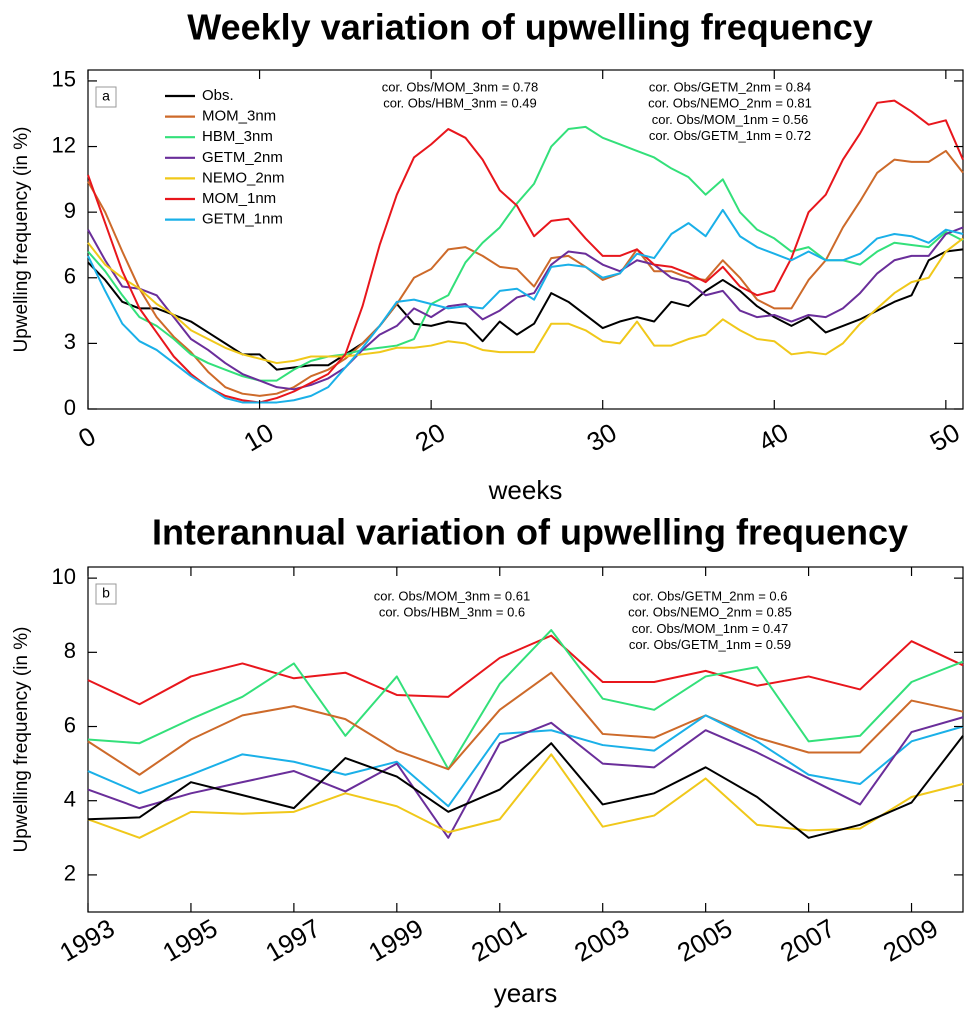  I want to click on y-tick-label: 4, so click(70, 799).